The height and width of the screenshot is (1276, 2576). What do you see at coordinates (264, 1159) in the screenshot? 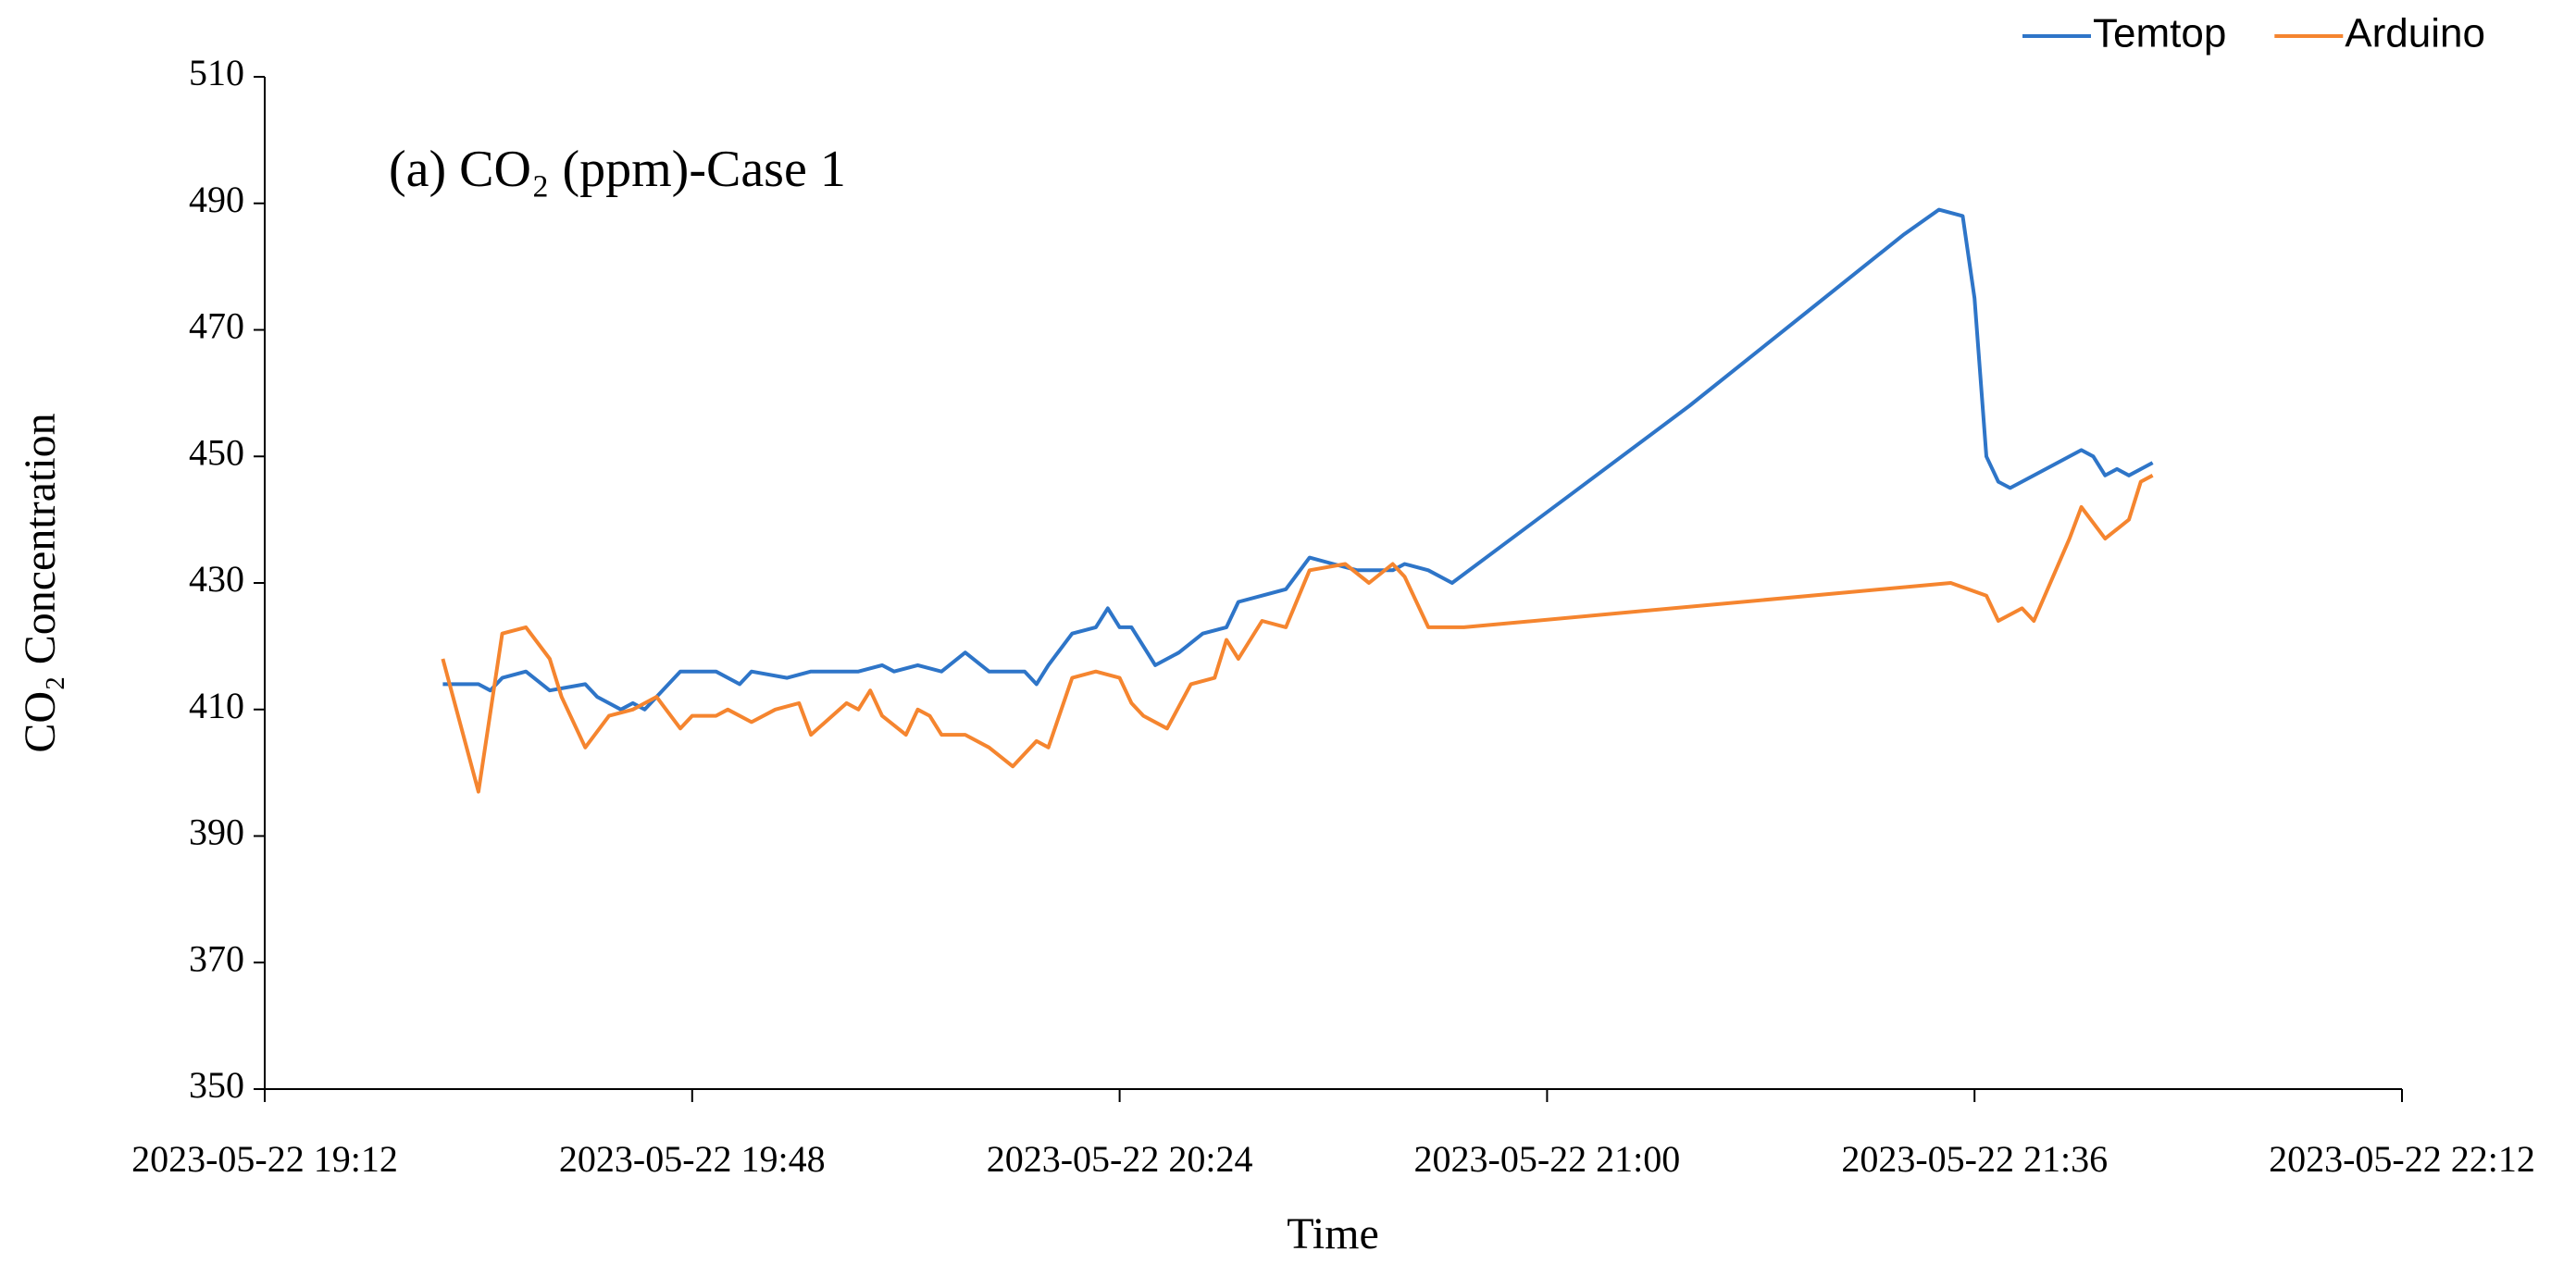
I see `x-tick-label: 2023-05-22 19:12` at bounding box center [264, 1159].